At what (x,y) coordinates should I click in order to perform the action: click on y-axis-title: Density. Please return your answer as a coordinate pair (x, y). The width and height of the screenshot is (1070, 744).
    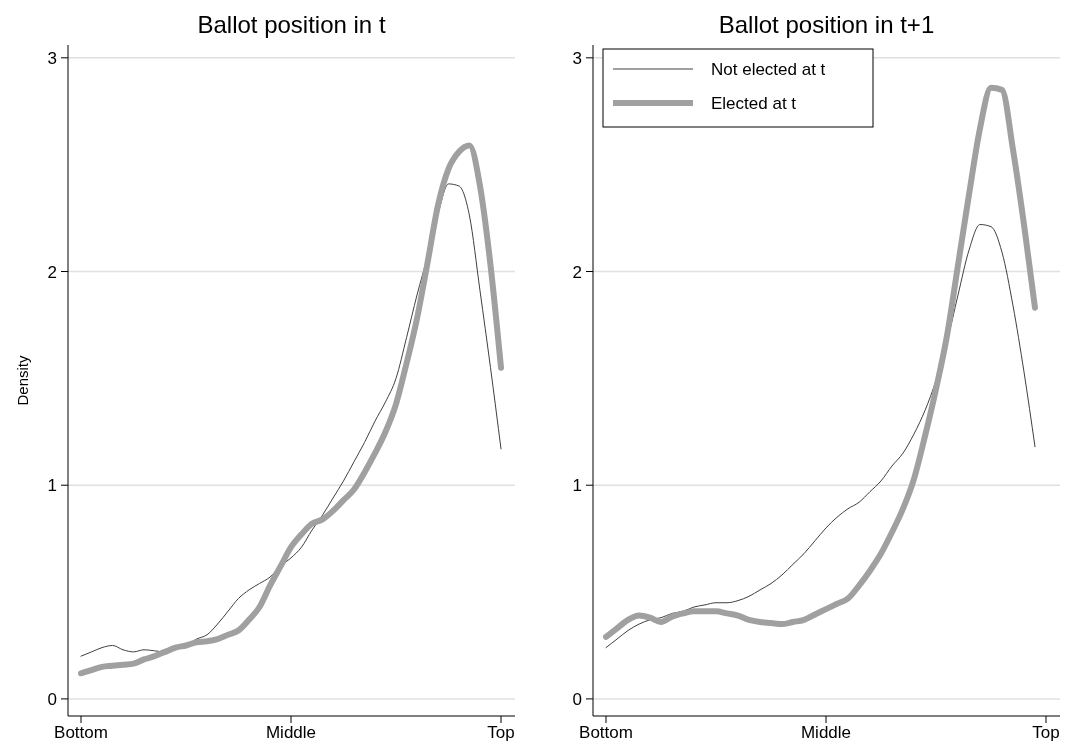
    Looking at the image, I should click on (22, 380).